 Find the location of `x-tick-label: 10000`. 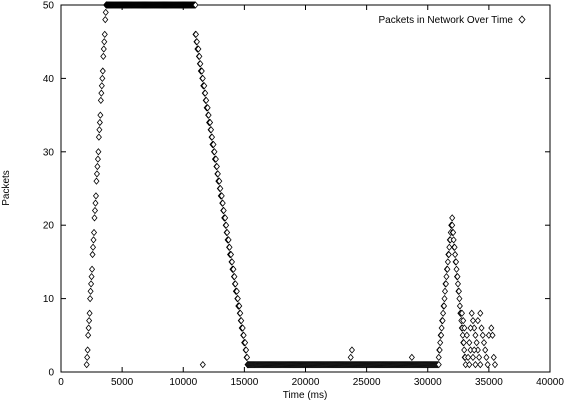

x-tick-label: 10000 is located at coordinates (183, 382).